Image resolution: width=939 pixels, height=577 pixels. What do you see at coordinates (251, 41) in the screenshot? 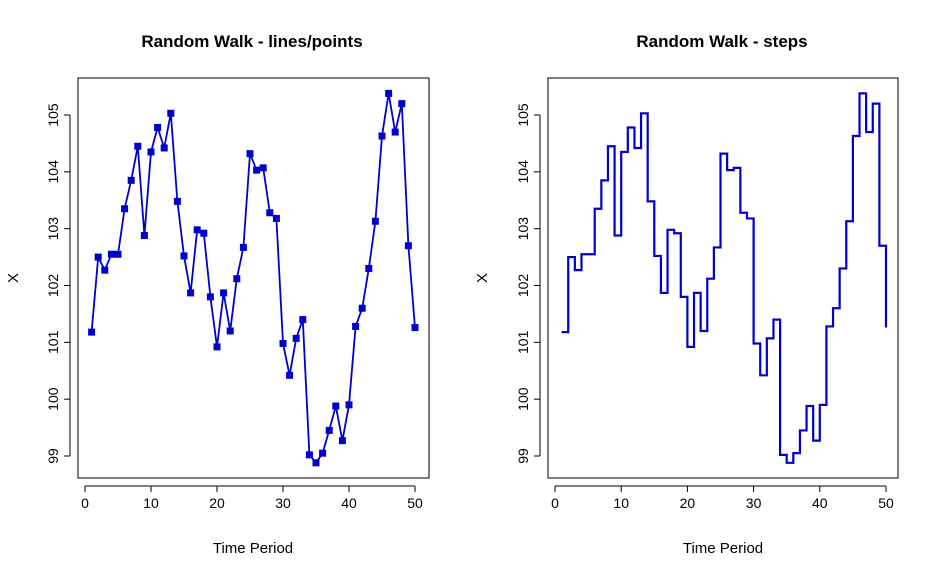
I see `chart-title: Random Walk - lines/points` at bounding box center [251, 41].